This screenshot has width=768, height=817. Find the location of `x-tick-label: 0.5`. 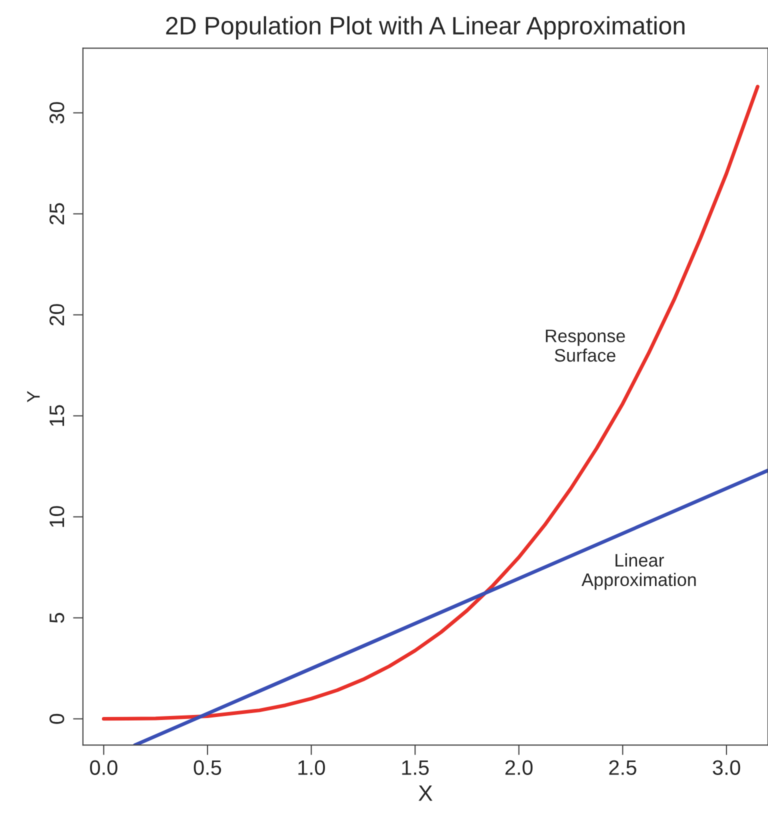

x-tick-label: 0.5 is located at coordinates (208, 767).